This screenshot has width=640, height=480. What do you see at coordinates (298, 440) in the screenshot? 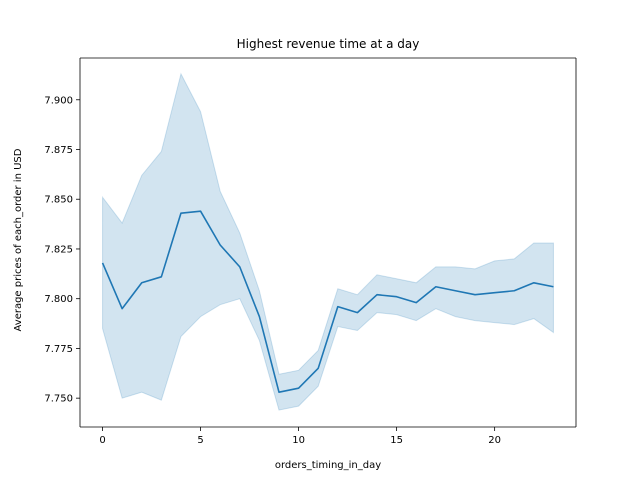
I see `x-tick-label: 10` at bounding box center [298, 440].